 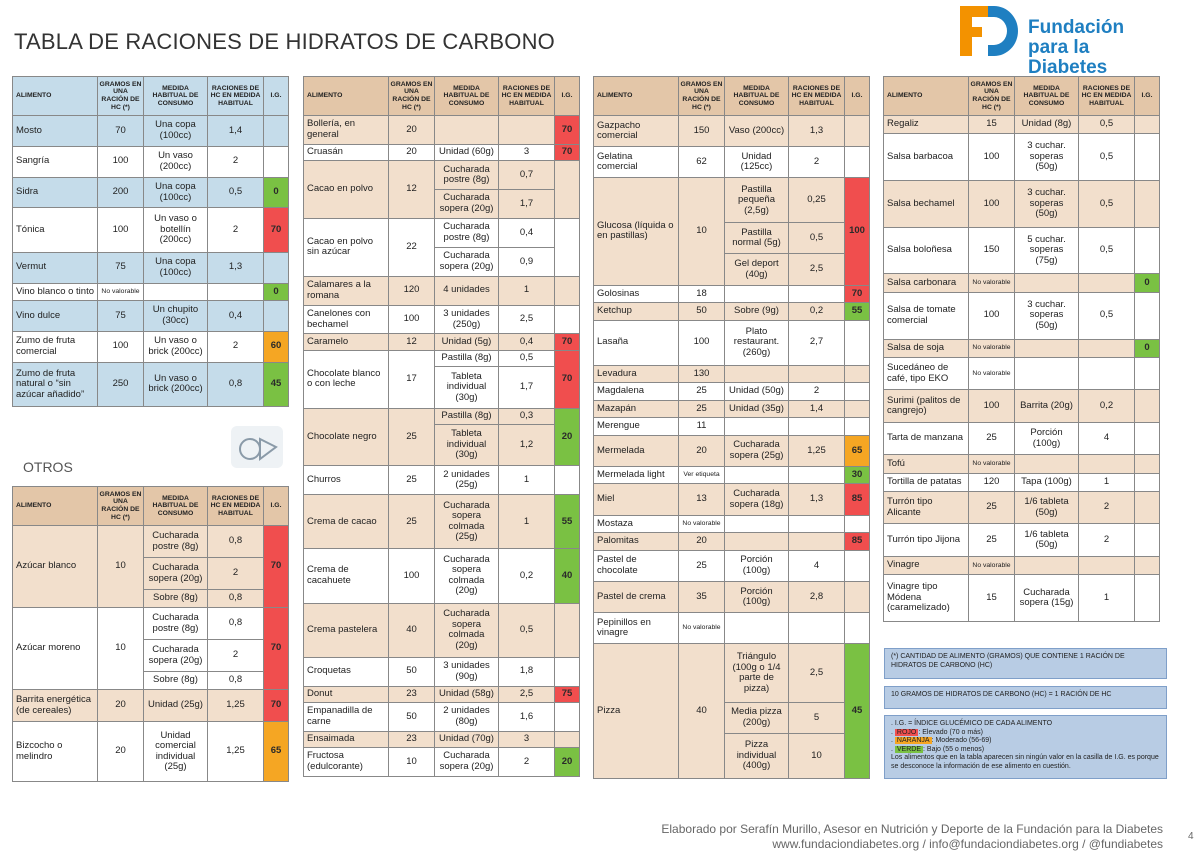 I want to click on ig-level: . VERDE: Bajo (55 o menos), so click(x=1025, y=750).